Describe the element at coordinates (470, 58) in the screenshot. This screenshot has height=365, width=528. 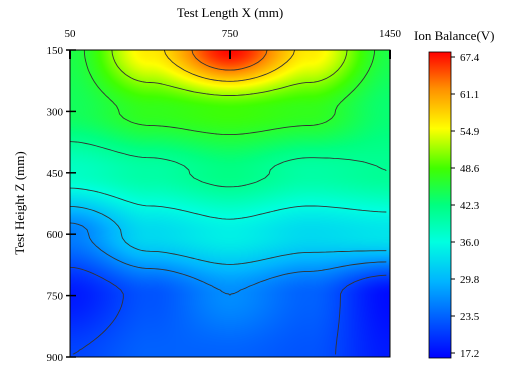
I see `colorbar-tick-label-0: 67.4` at that location.